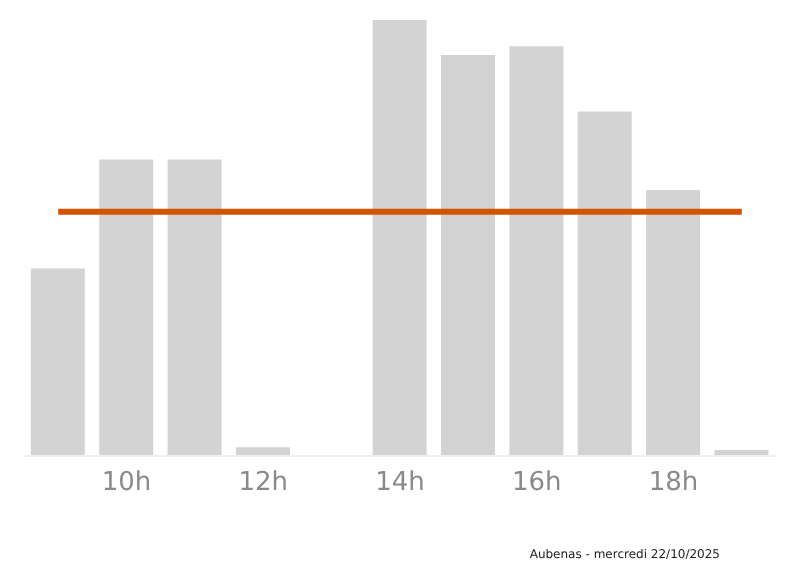  I want to click on x-tick-label: 16h, so click(536, 483).